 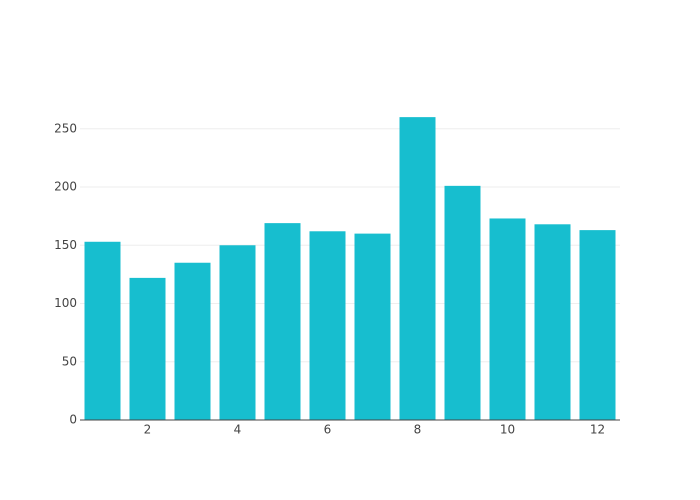 I want to click on x-tick-label: 8, so click(x=418, y=430).